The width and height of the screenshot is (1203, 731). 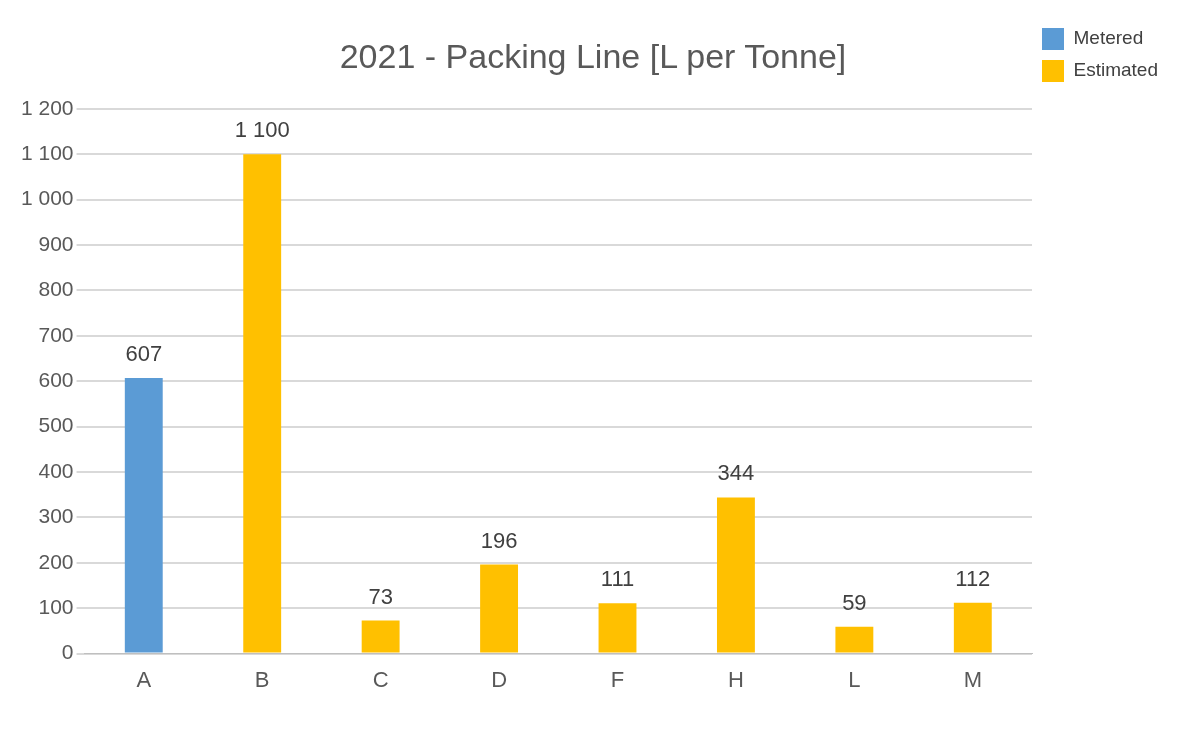 What do you see at coordinates (47, 198) in the screenshot?
I see `y-tick-label: 1 000` at bounding box center [47, 198].